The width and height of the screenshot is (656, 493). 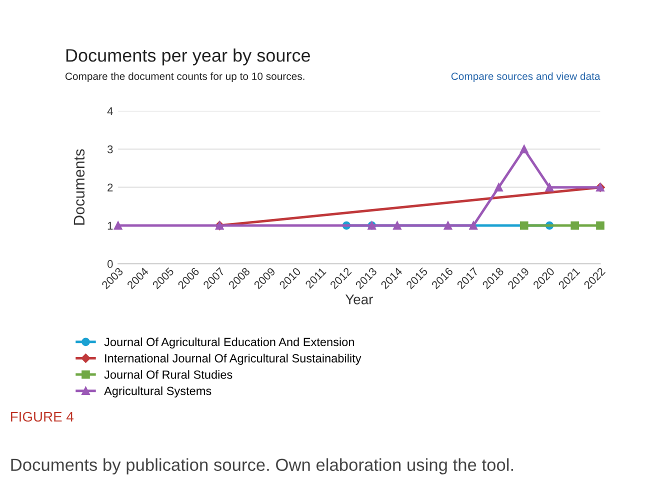 I want to click on chart-title: Documents per year by source, so click(x=188, y=57).